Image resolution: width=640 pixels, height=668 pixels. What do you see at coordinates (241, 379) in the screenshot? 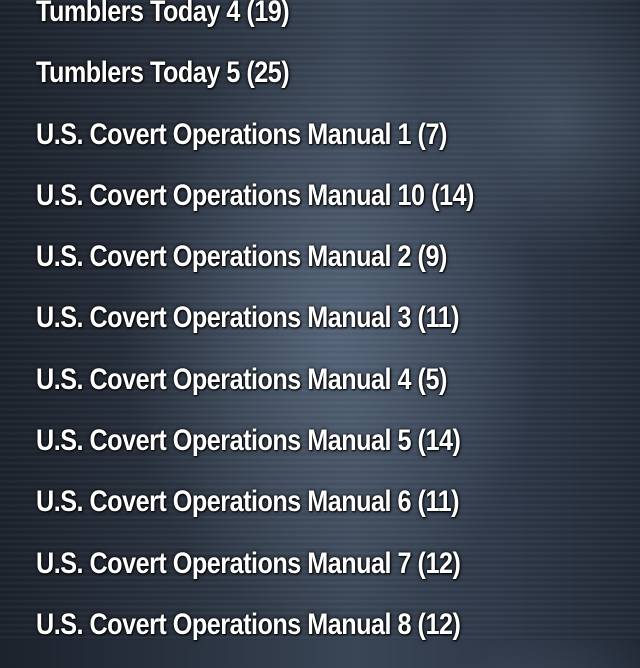
I see `list-item: U.S. Covert Operations Manual 4 (5)` at bounding box center [241, 379].